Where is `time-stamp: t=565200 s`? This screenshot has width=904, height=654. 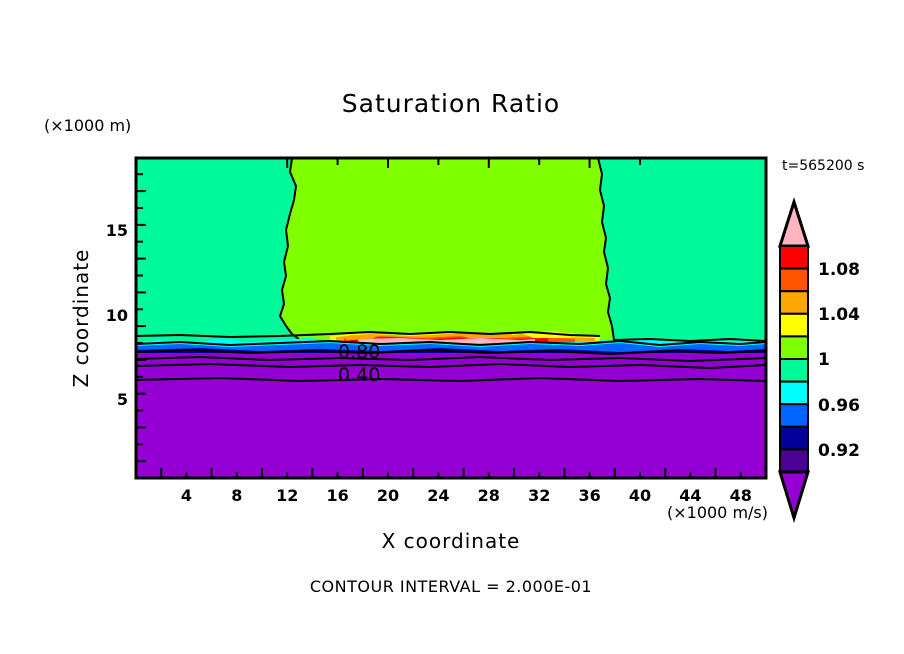
time-stamp: t=565200 s is located at coordinates (823, 166).